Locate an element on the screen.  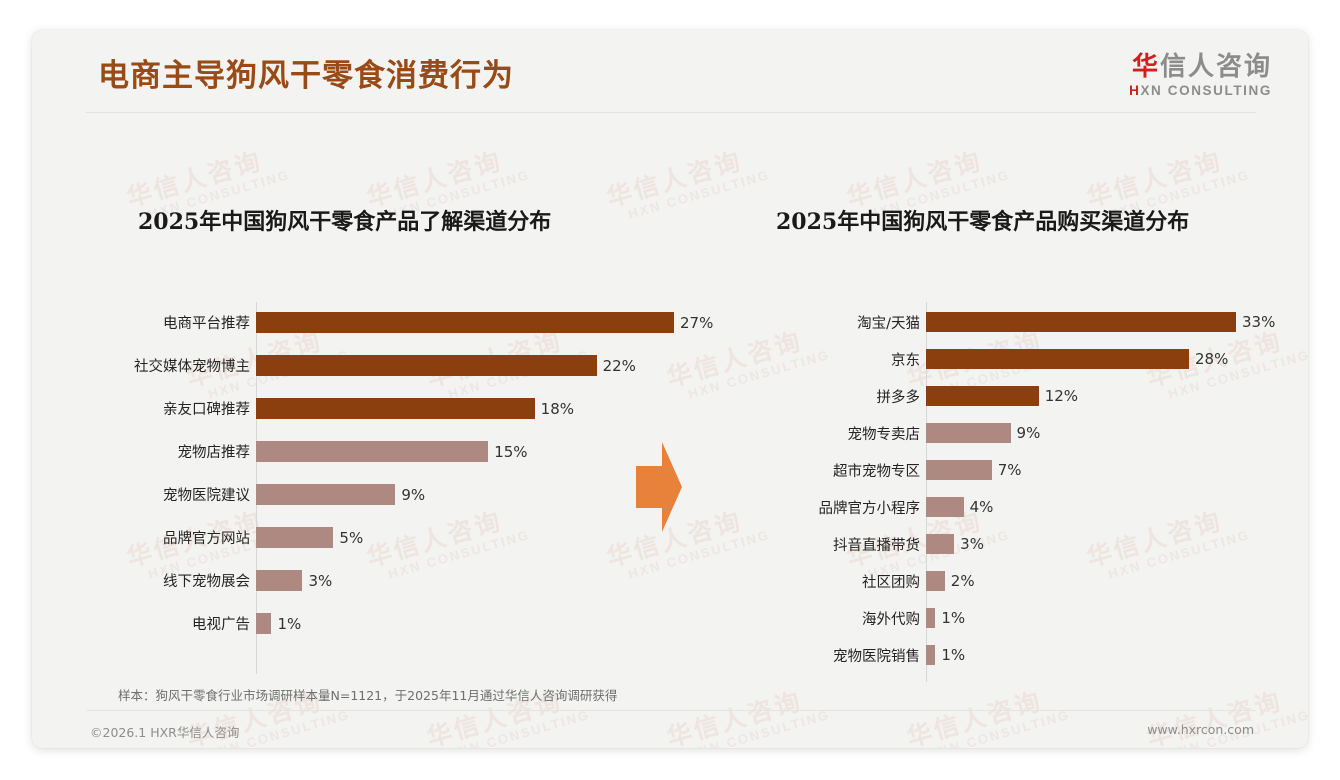
bar-row: 抖音直播带货 3% is located at coordinates (1033, 544).